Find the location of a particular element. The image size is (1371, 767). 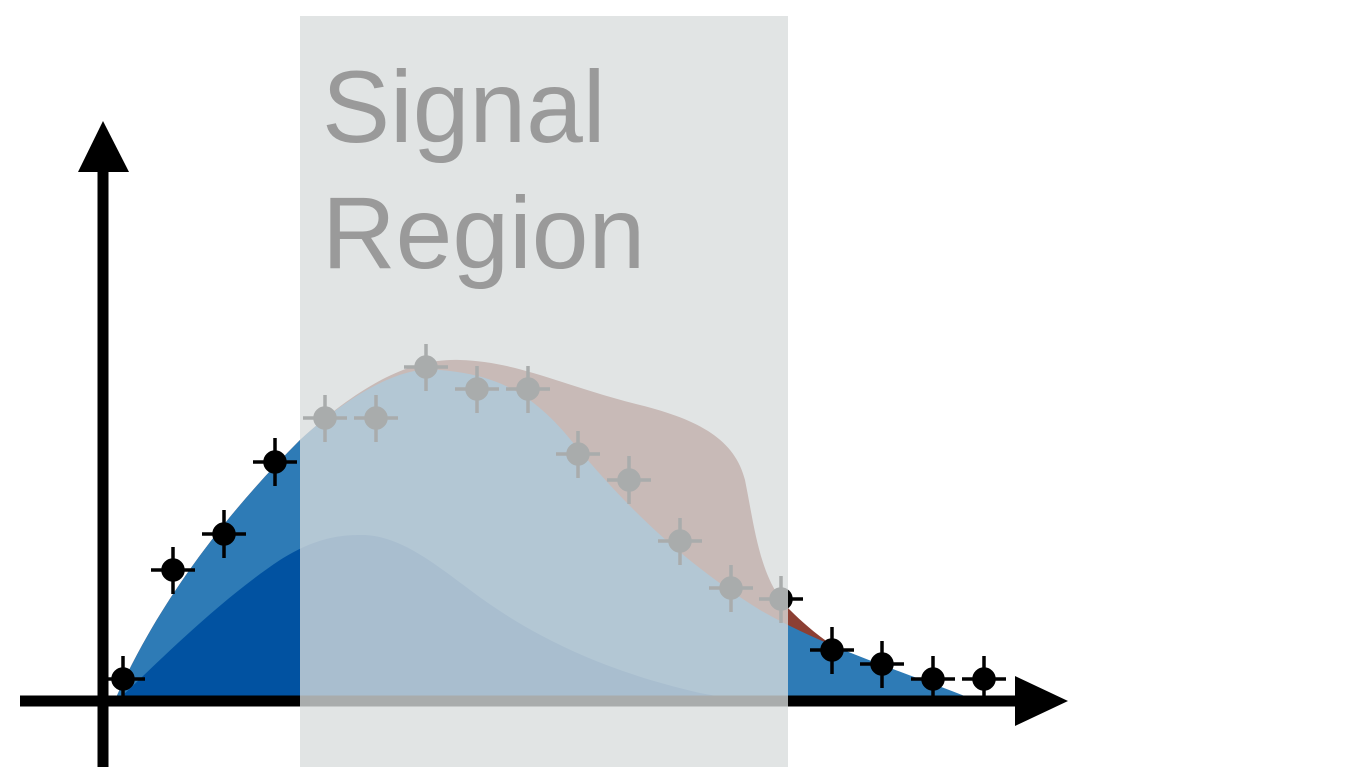

signal-region-label-line1: Signal is located at coordinates (464, 107).